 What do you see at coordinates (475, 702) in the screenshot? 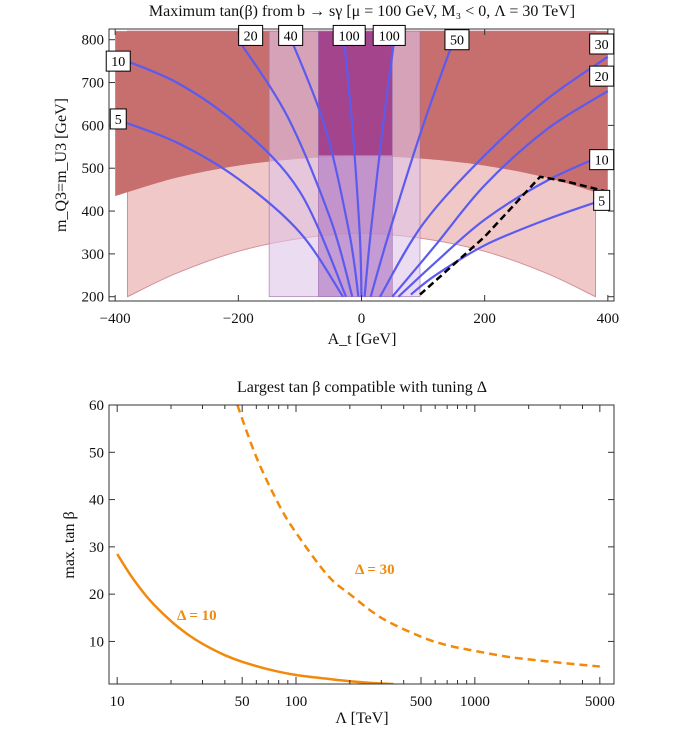
I see `x-tick-label-1000: 1000` at bounding box center [475, 702].